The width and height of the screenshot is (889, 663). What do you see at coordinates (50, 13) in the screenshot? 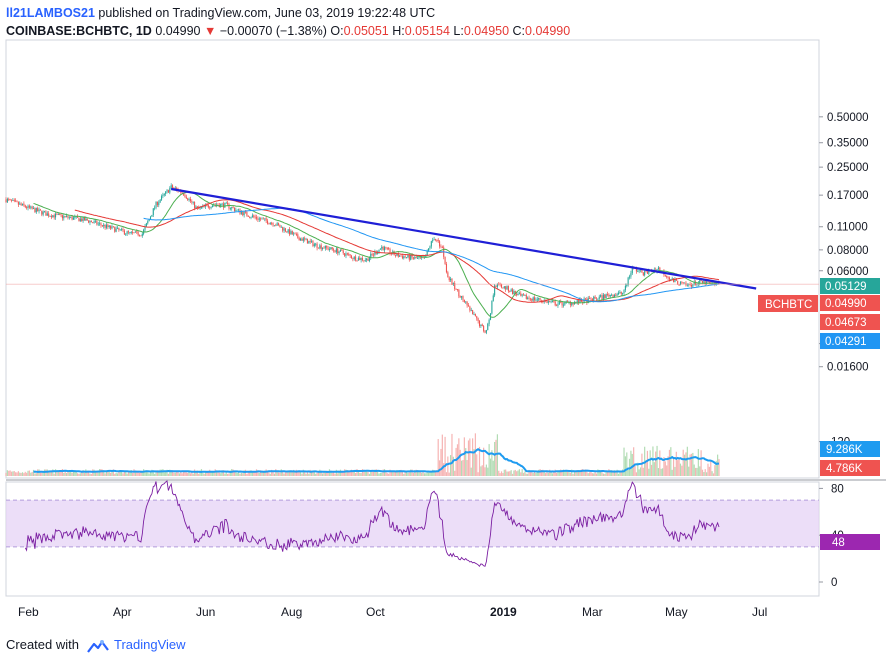
I see `publisher-name: ll21LAMBOS21` at bounding box center [50, 13].